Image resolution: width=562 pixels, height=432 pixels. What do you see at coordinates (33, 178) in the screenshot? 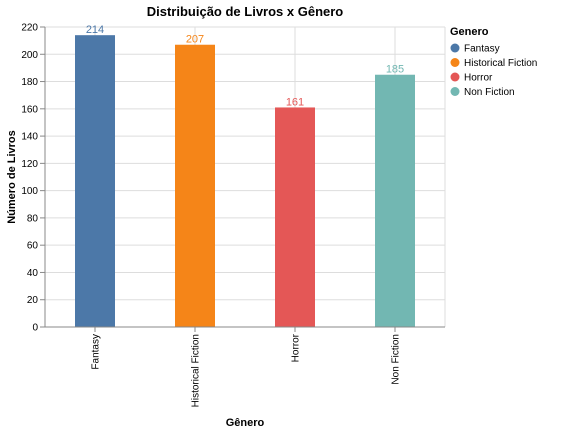
I see `y-axis: 0 20 40 60 80 100 120 140 160 180 200 220` at bounding box center [33, 178].